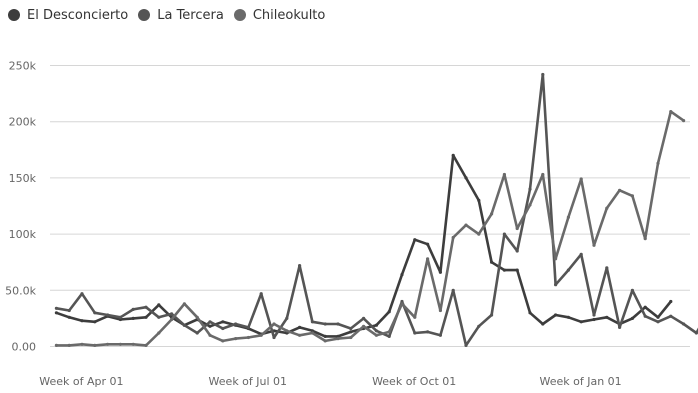 Image resolution: width=698 pixels, height=393 pixels. I want to click on legend-item-la-tercera: La Tercera, so click(181, 15).